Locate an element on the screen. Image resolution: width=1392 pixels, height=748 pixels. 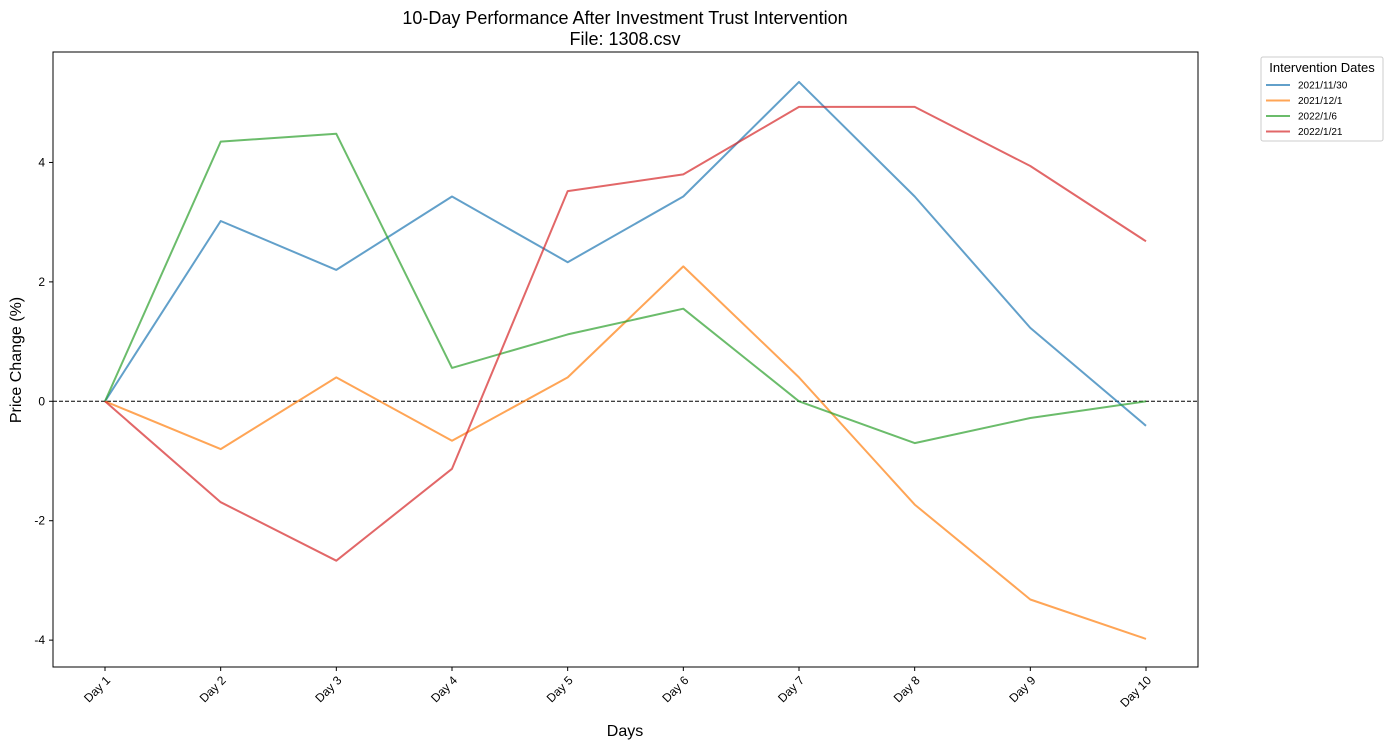
x-axis-label: Days is located at coordinates (625, 731).